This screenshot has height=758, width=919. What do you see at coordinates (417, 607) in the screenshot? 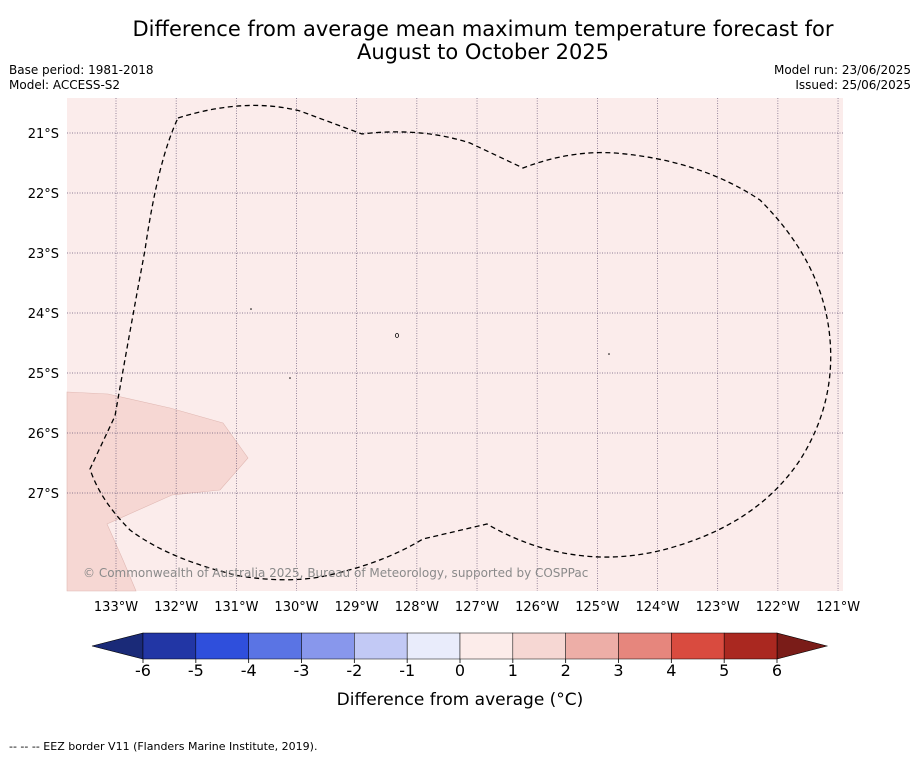
I see `longitude-label: 128°W` at bounding box center [417, 607].